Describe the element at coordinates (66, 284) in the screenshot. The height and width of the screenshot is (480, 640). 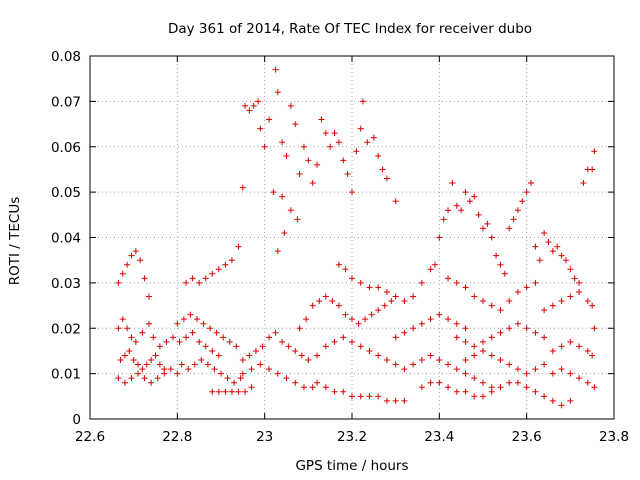
I see `y-tick-label: 0.03` at that location.